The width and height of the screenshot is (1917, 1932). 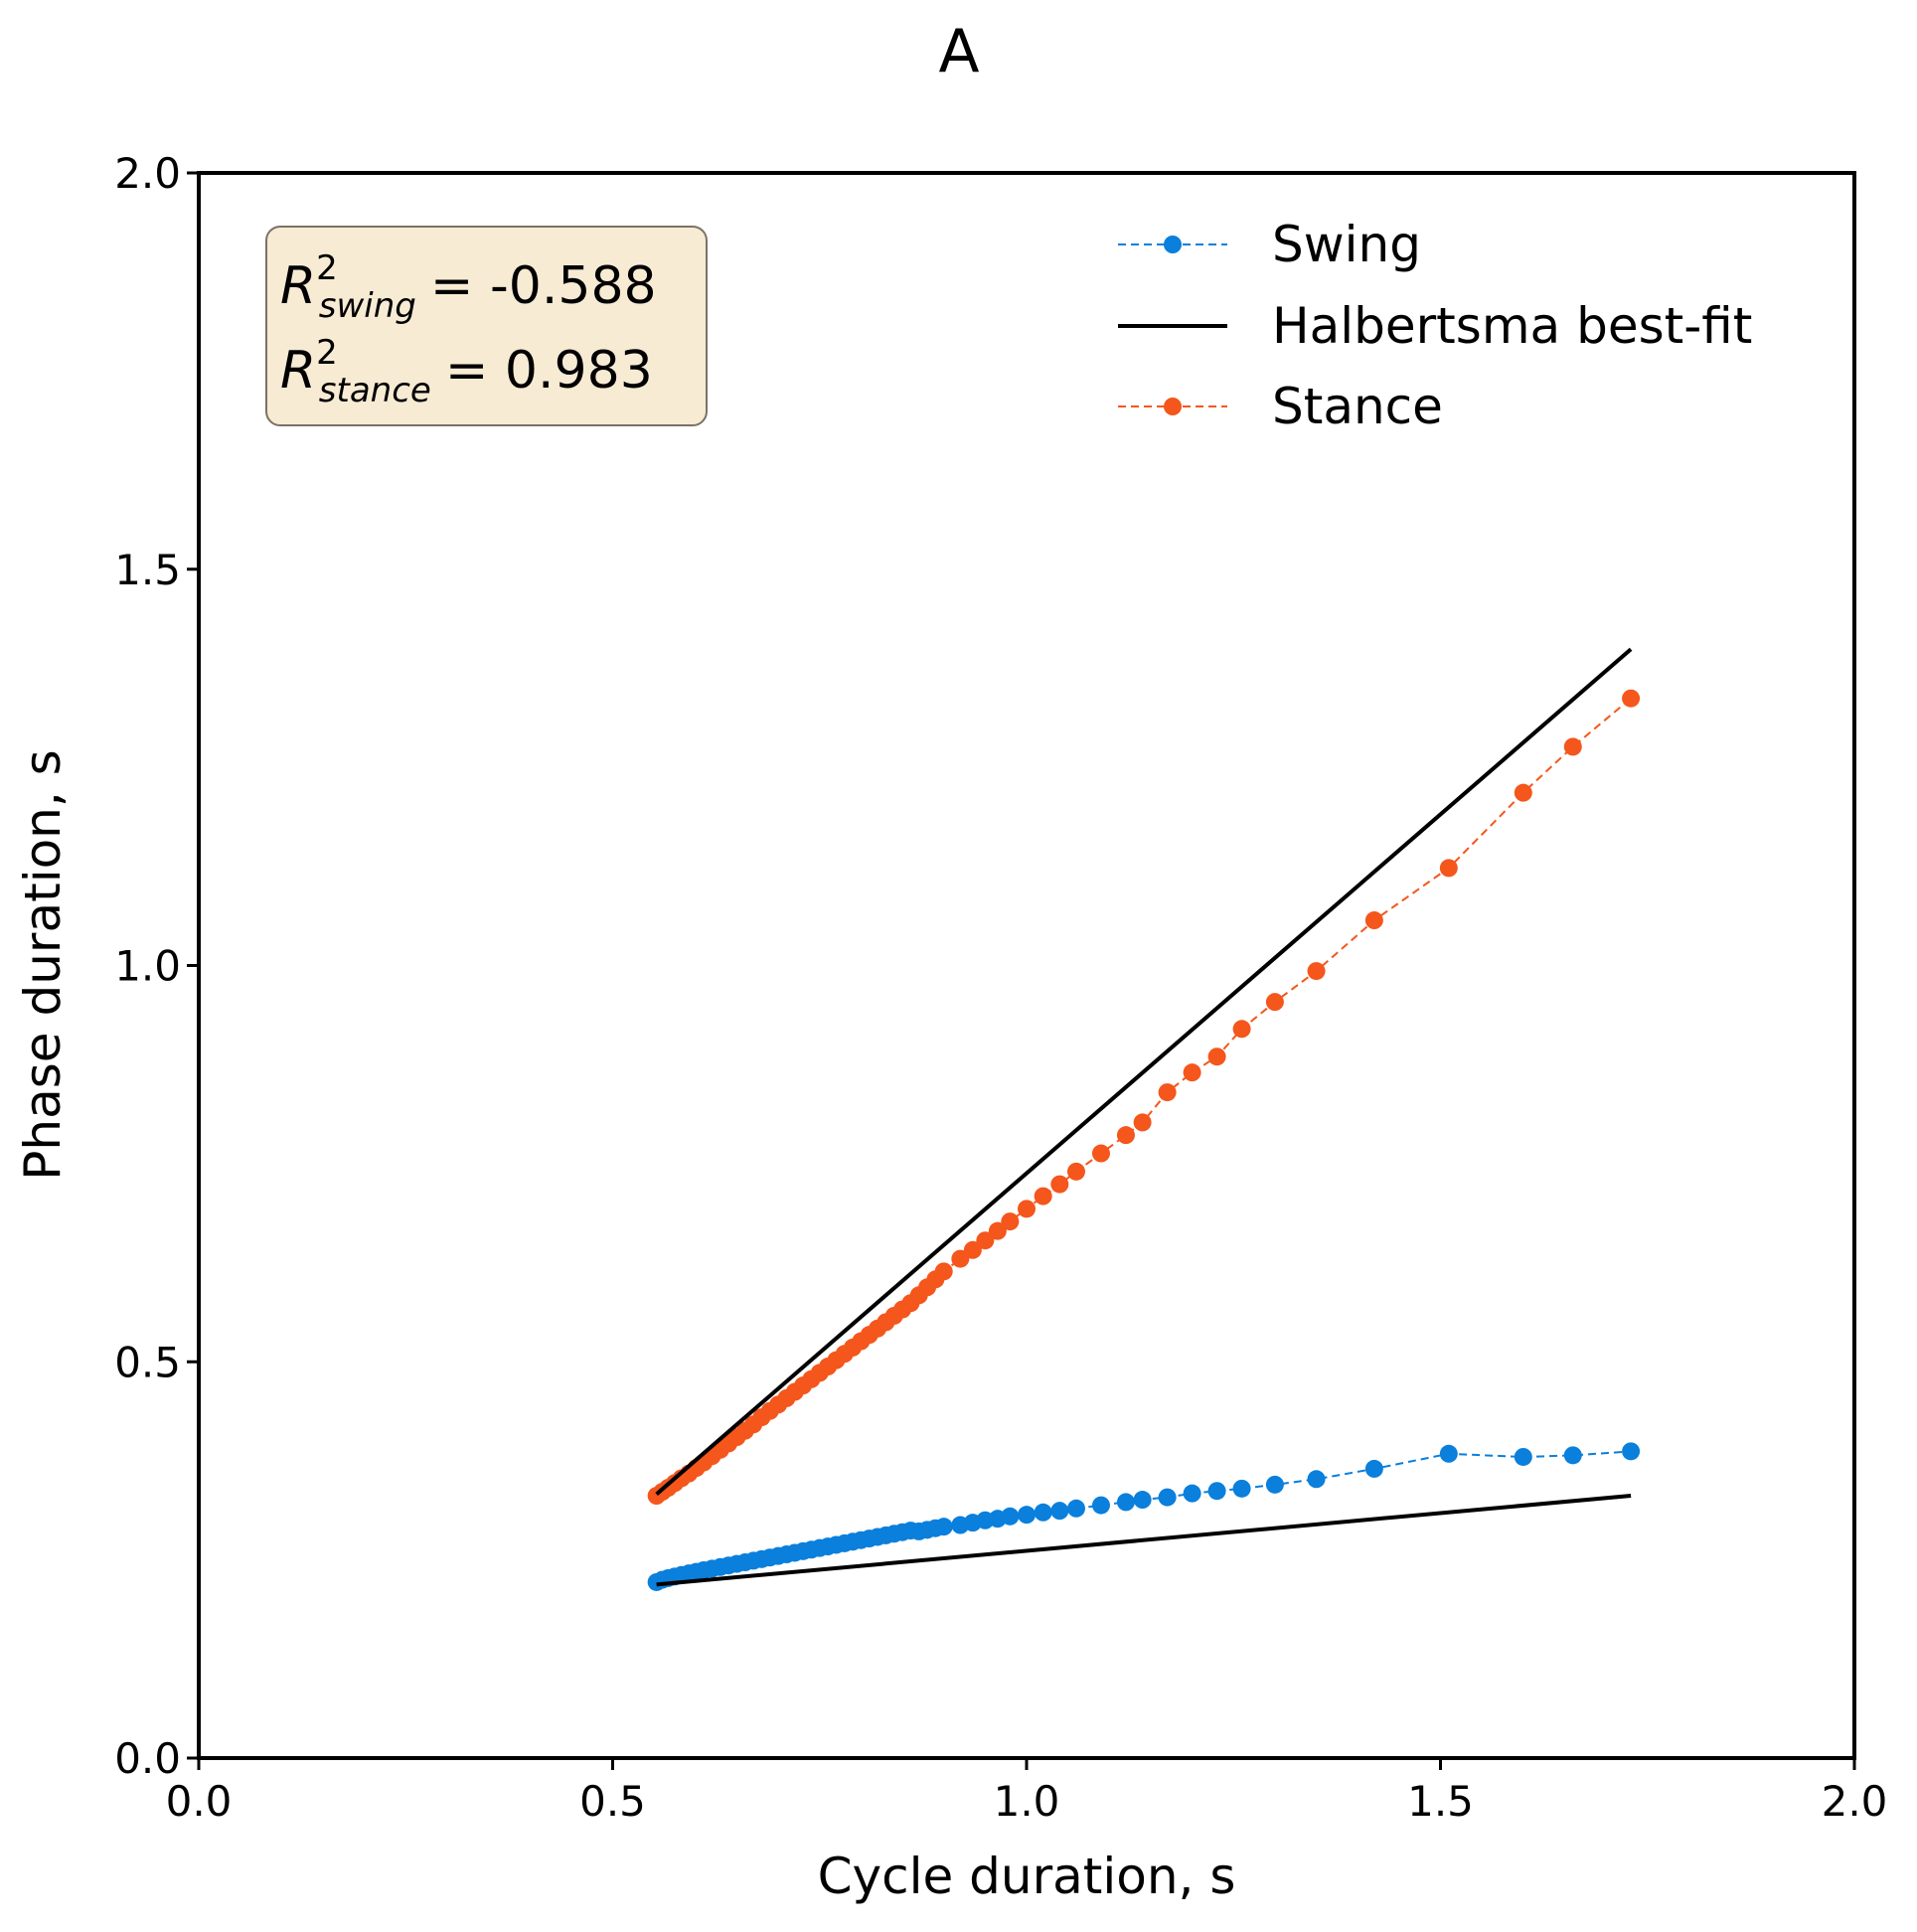 I want to click on legend-halbertsma-label: Halbertsma best-fit, so click(x=1512, y=326).